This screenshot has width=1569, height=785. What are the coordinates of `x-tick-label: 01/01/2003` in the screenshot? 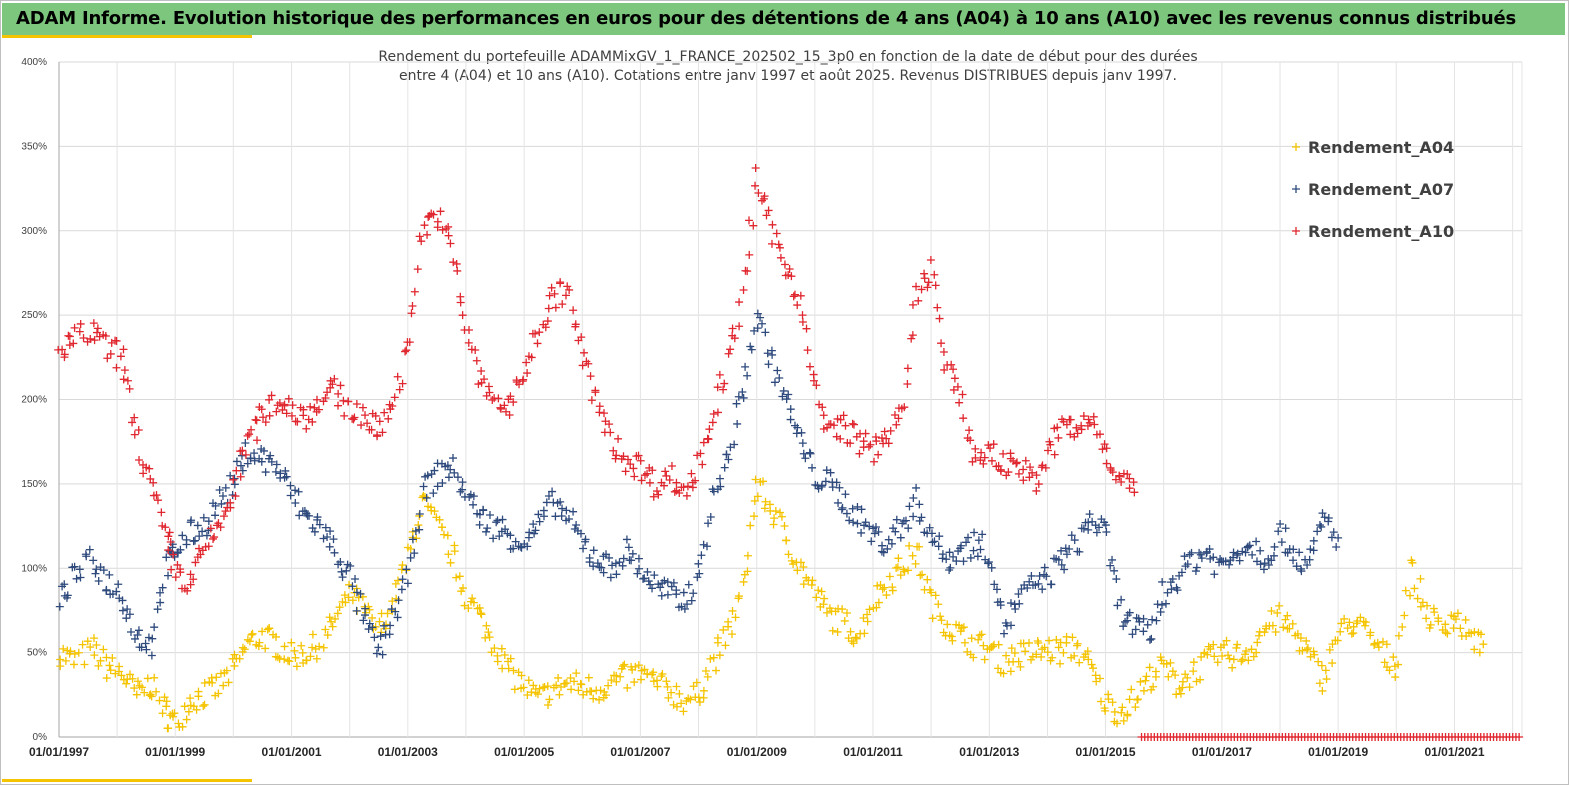 It's located at (408, 752).